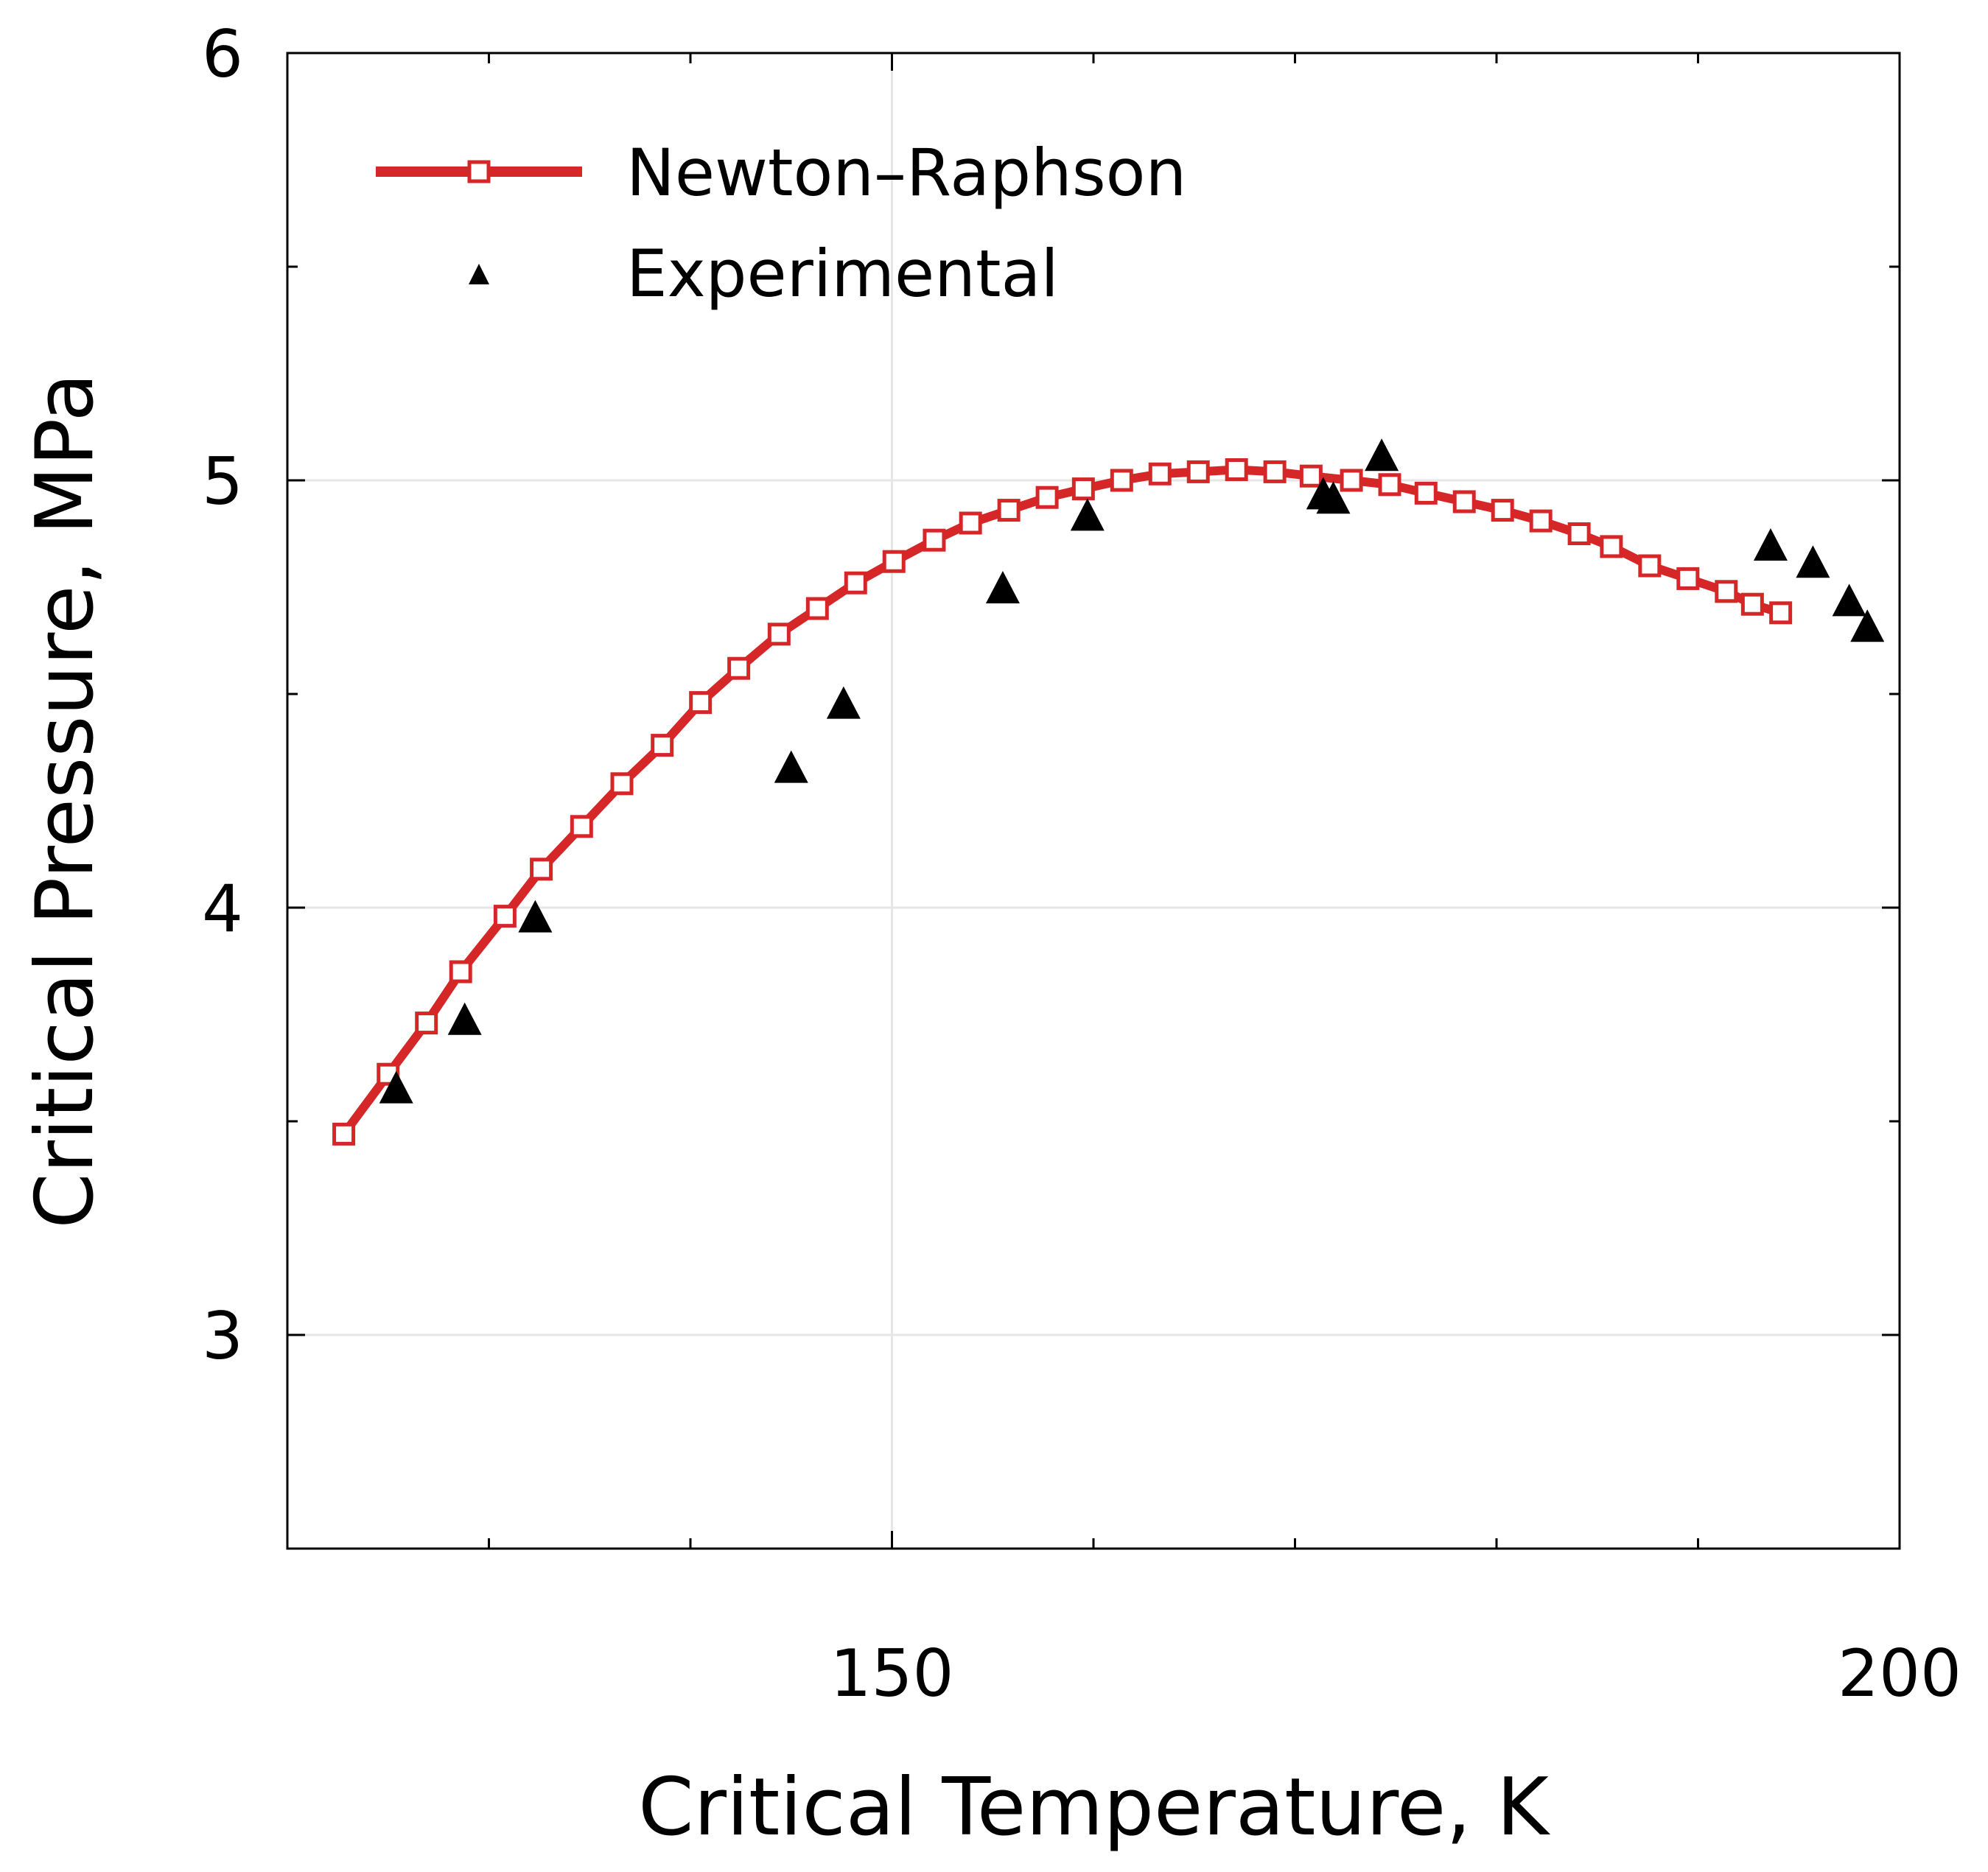  Describe the element at coordinates (222, 1336) in the screenshot. I see `y-tick-label: 3` at that location.